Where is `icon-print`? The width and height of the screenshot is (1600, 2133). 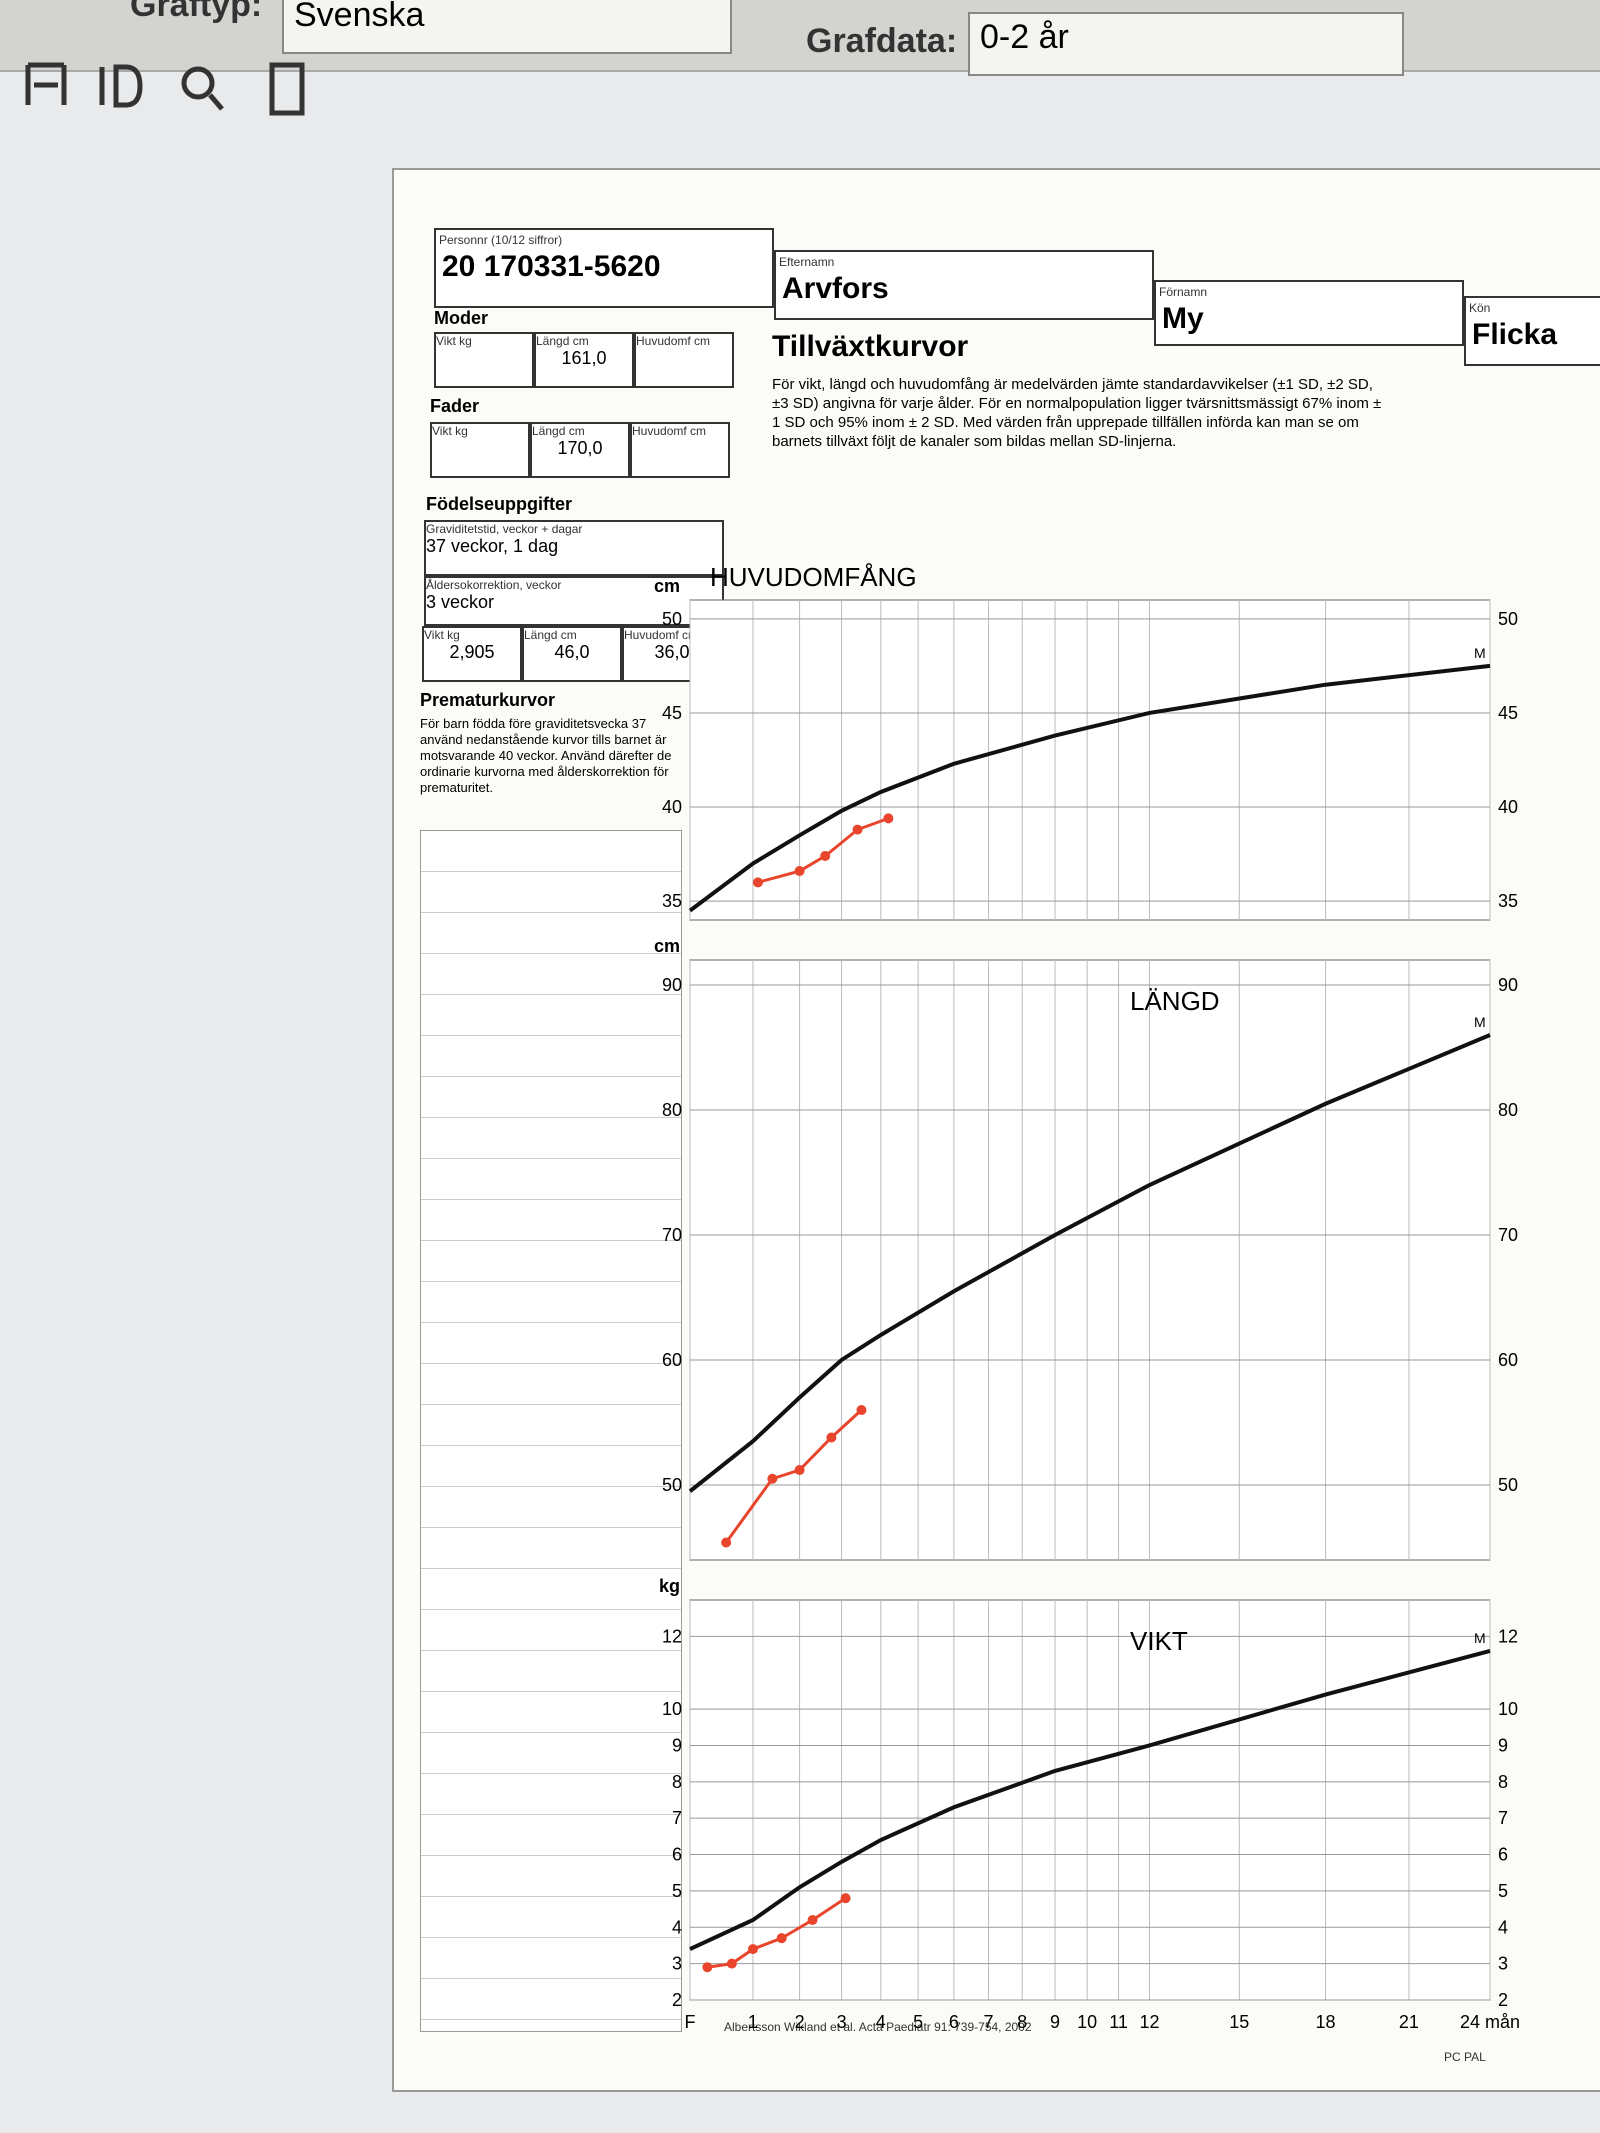
icon-print is located at coordinates (287, 89).